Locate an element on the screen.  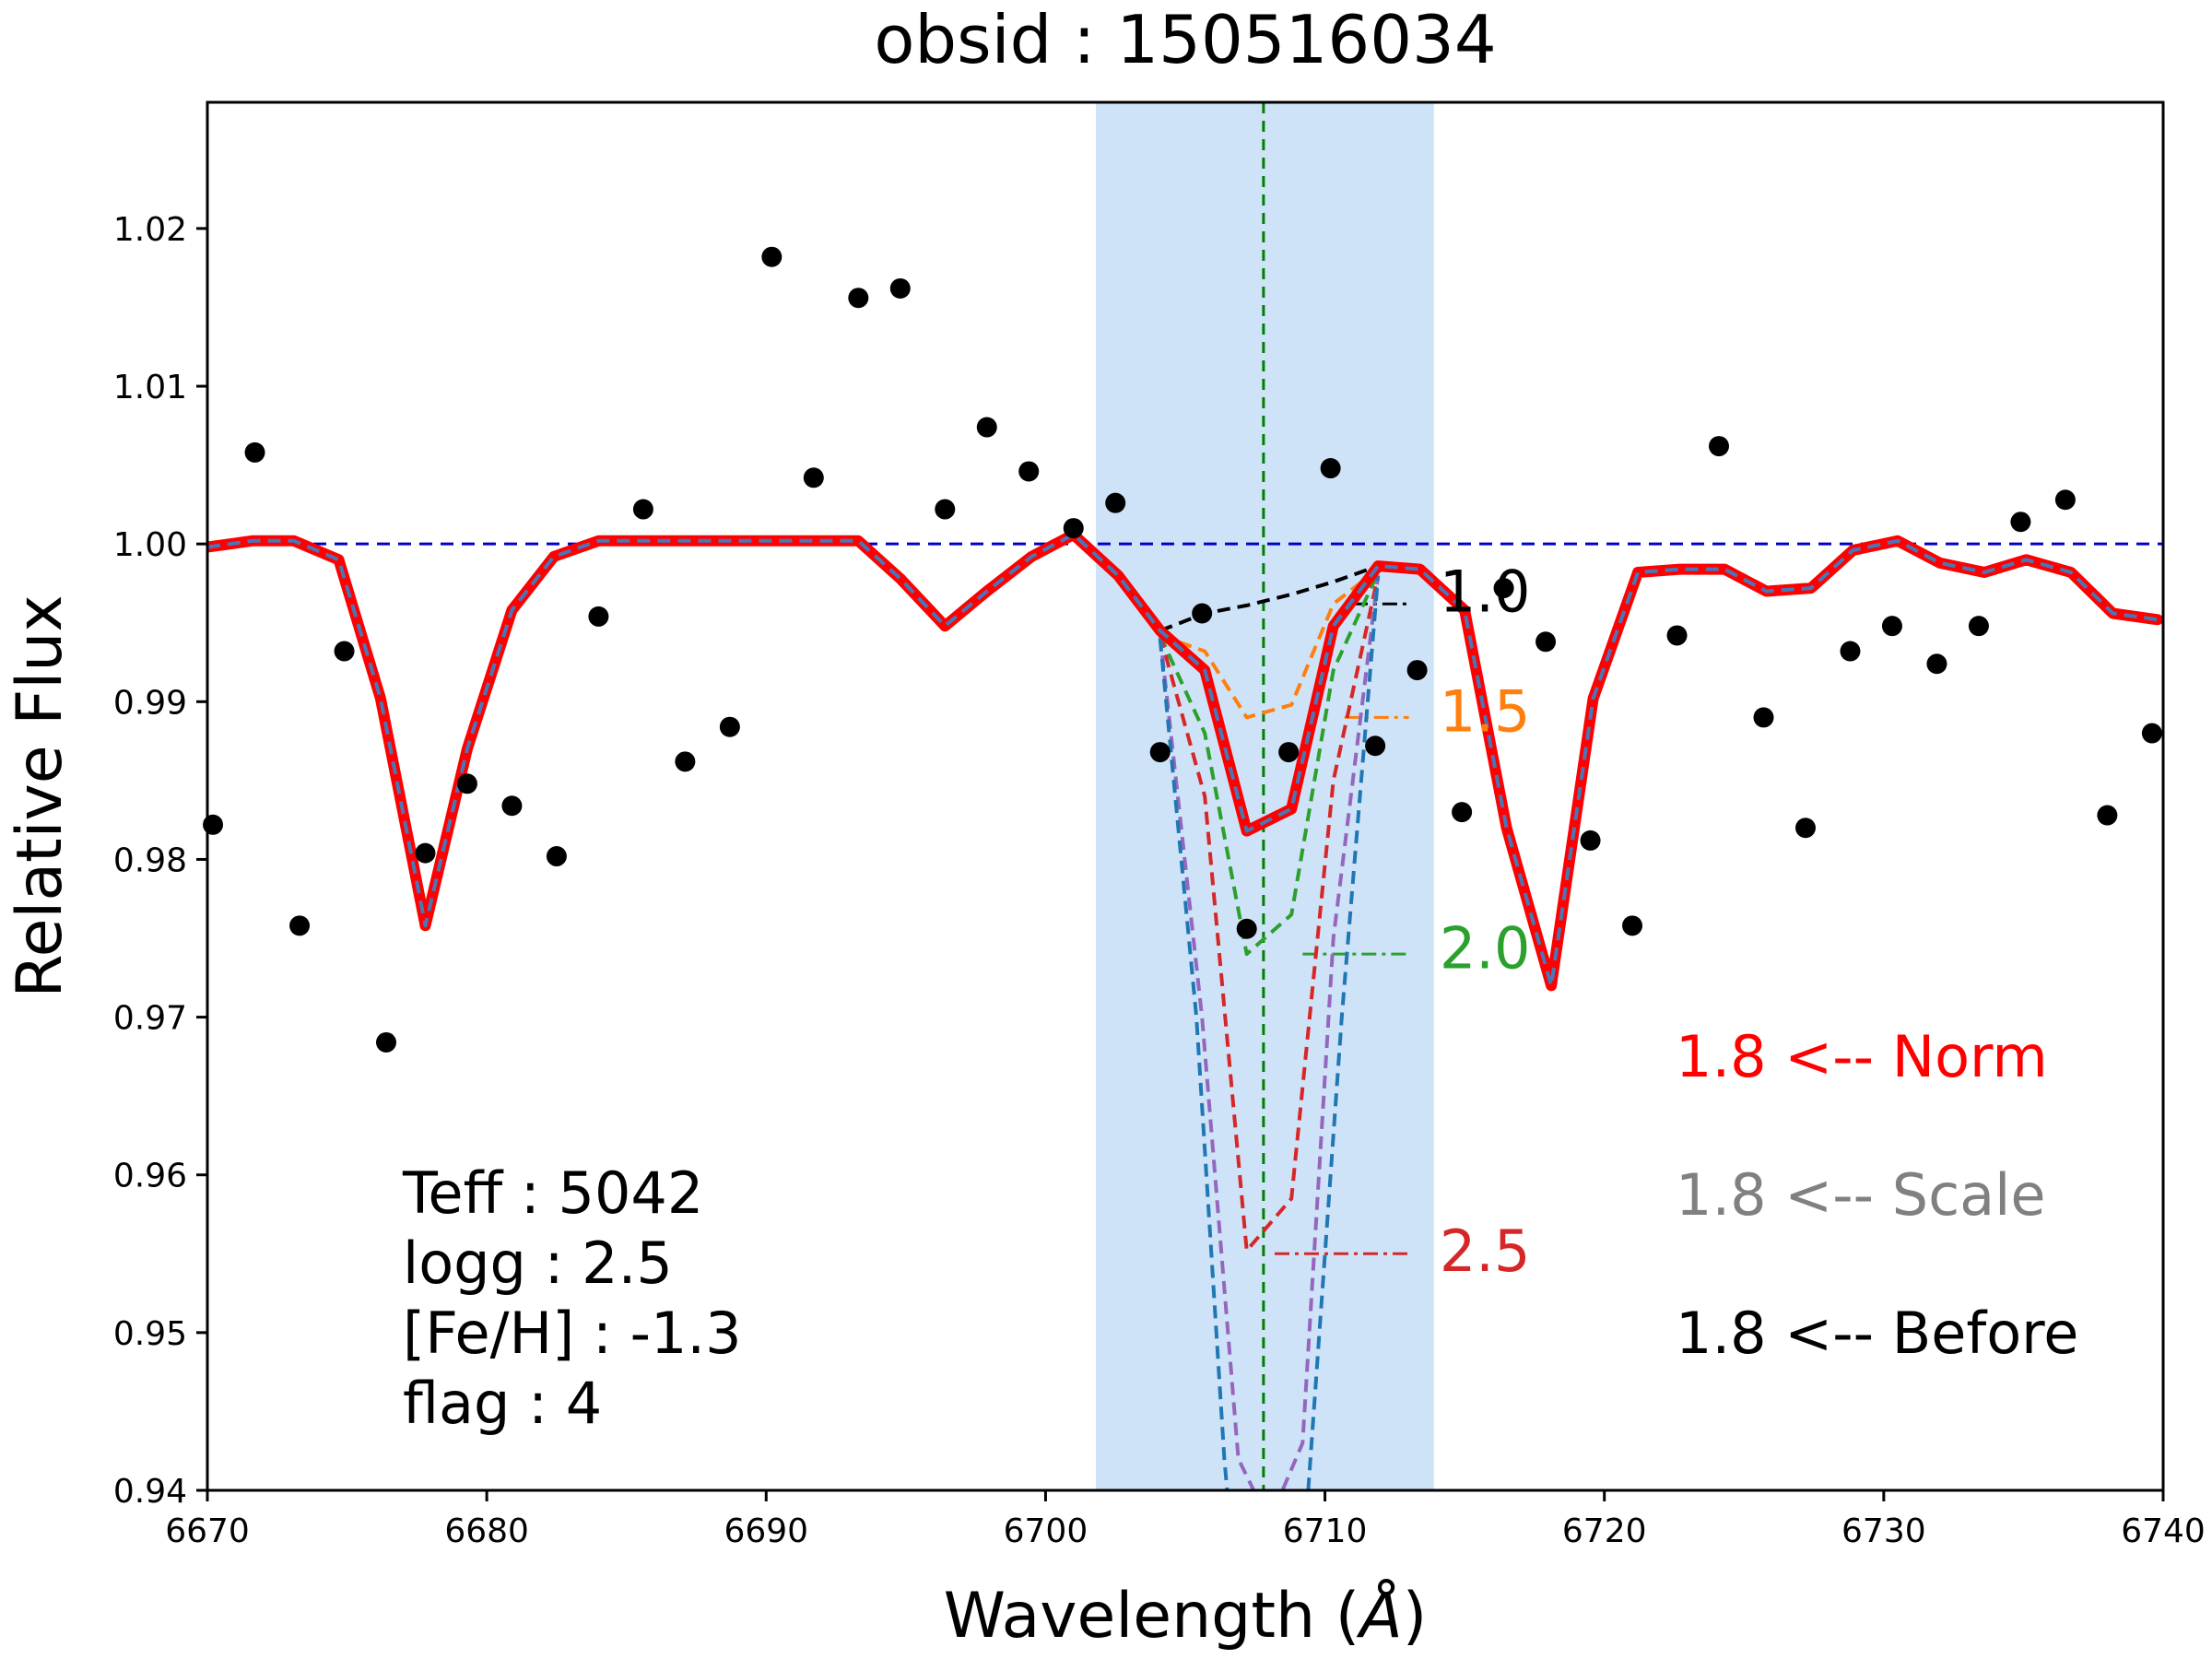
y-tick-label: 0.95 is located at coordinates (150, 1334).